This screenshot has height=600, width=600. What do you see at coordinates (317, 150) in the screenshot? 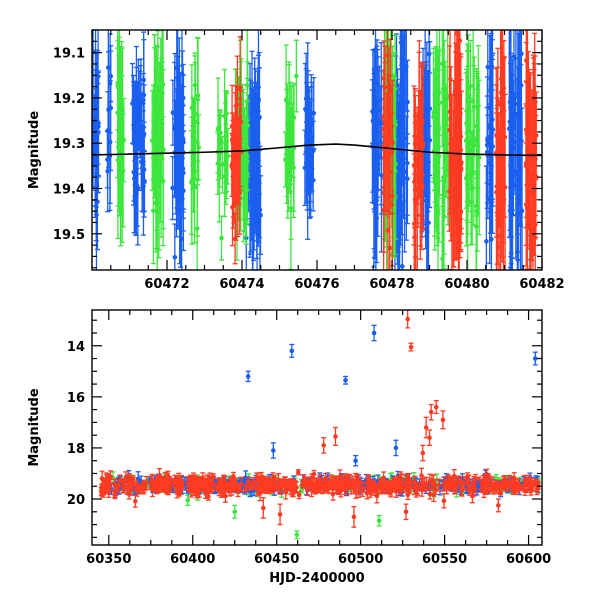
I see `model-curve` at bounding box center [317, 150].